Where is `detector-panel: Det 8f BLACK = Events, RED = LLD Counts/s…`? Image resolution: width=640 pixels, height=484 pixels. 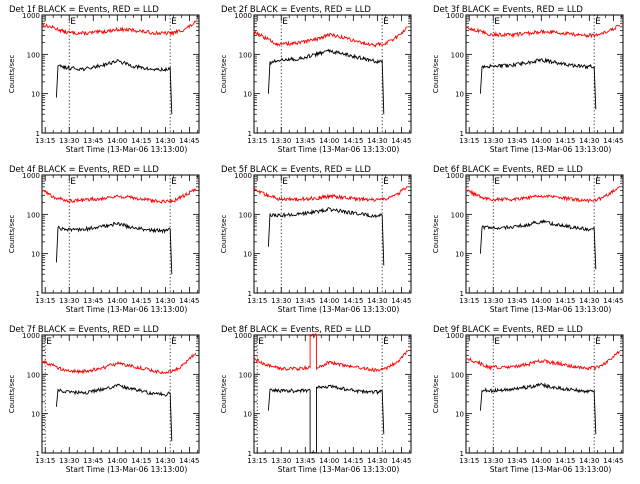 detector-panel: Det 8f BLACK = Events, RED = LLD Counts/s… is located at coordinates (316, 399).